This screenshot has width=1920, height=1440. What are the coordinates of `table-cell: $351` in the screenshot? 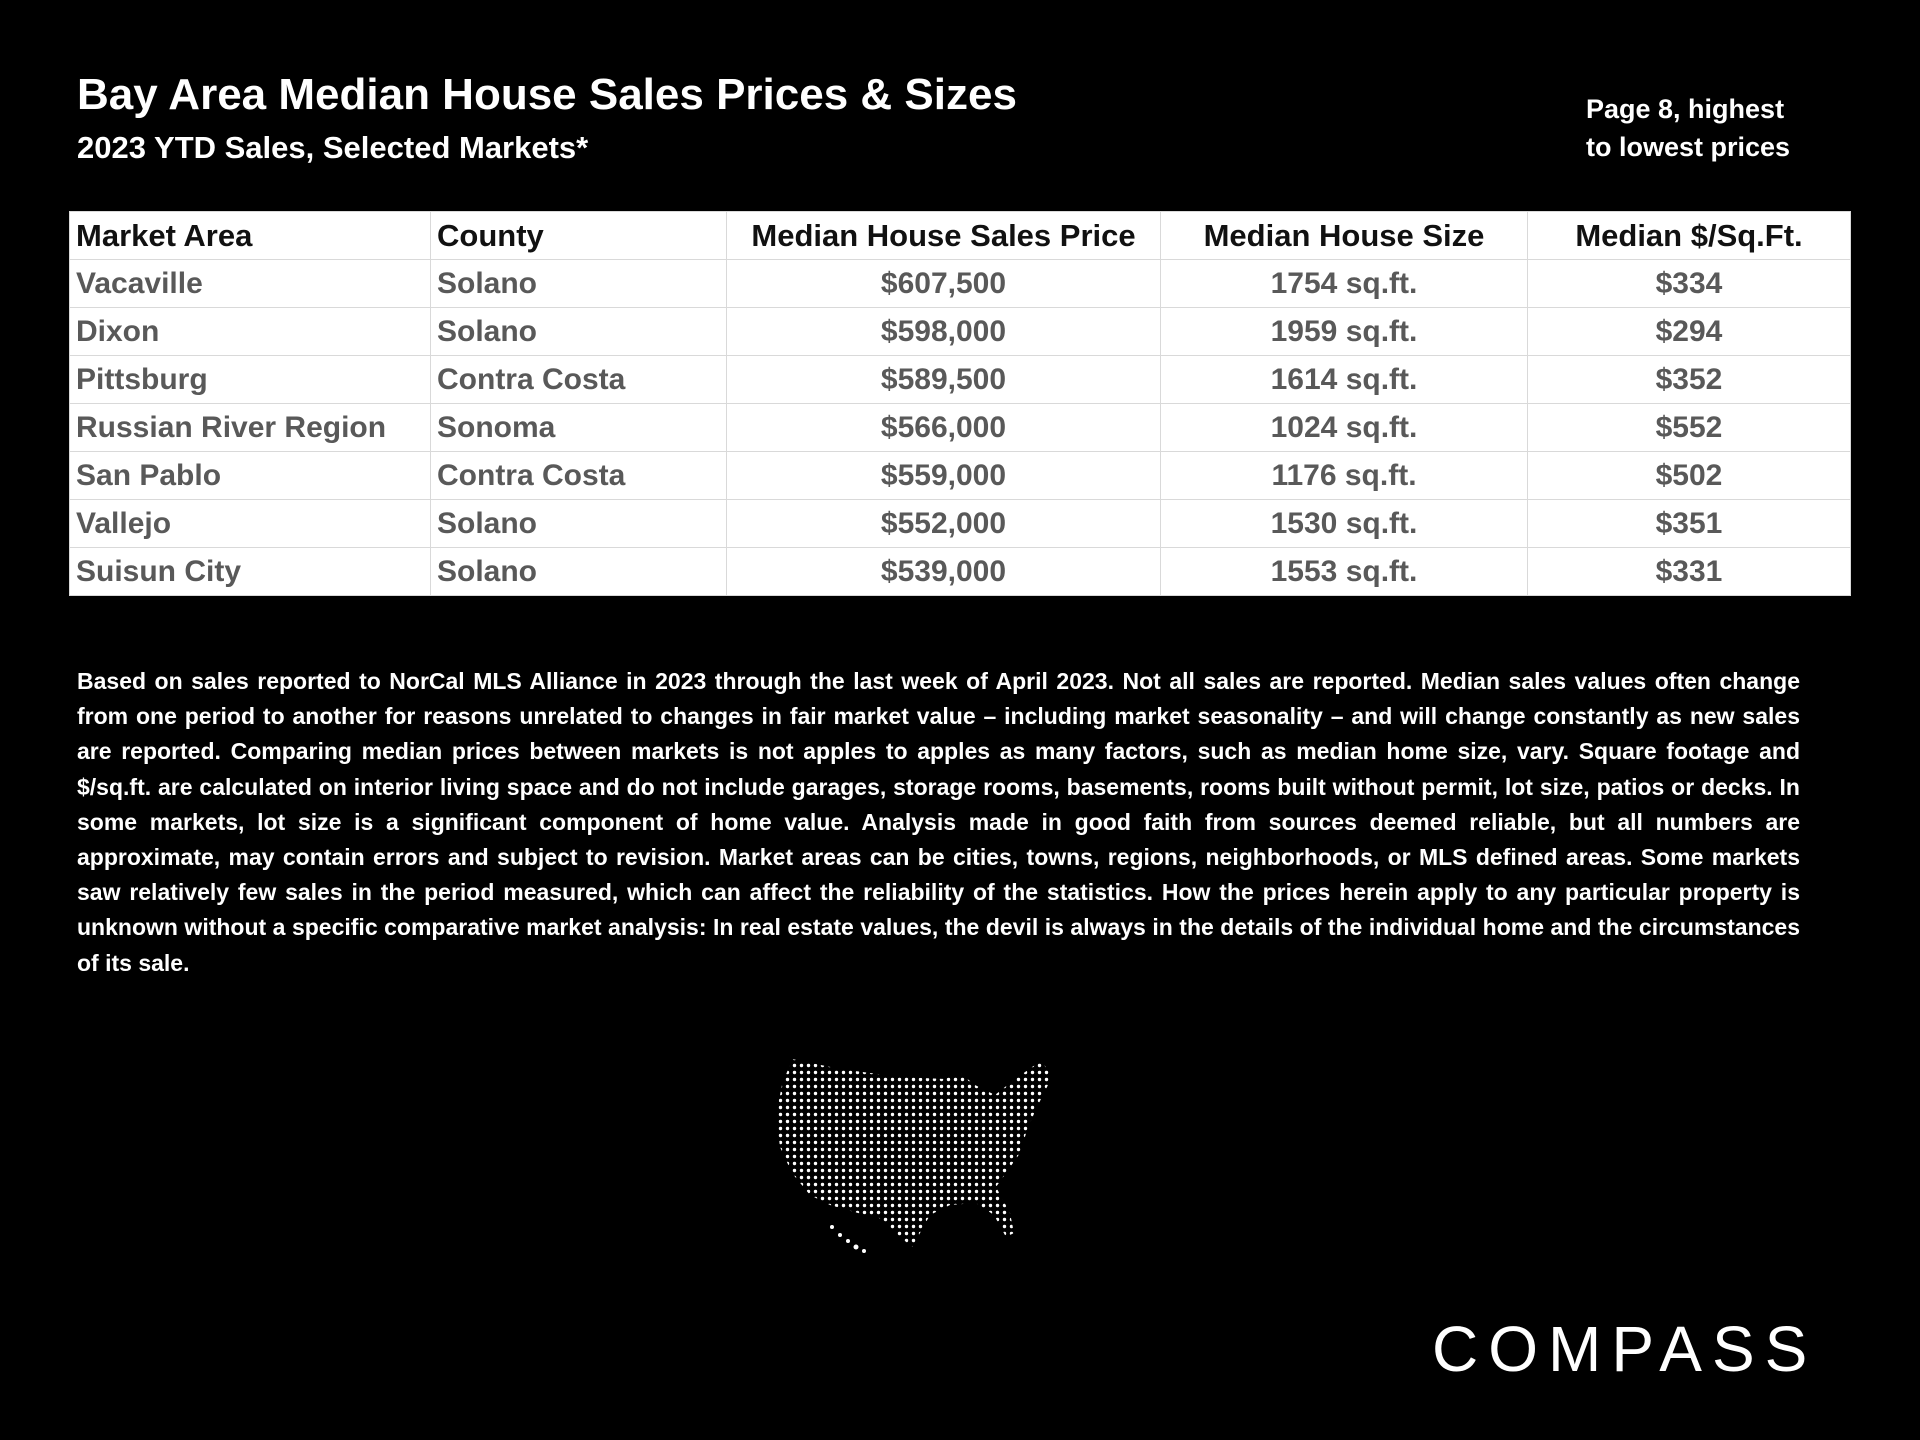 It's located at (1689, 523).